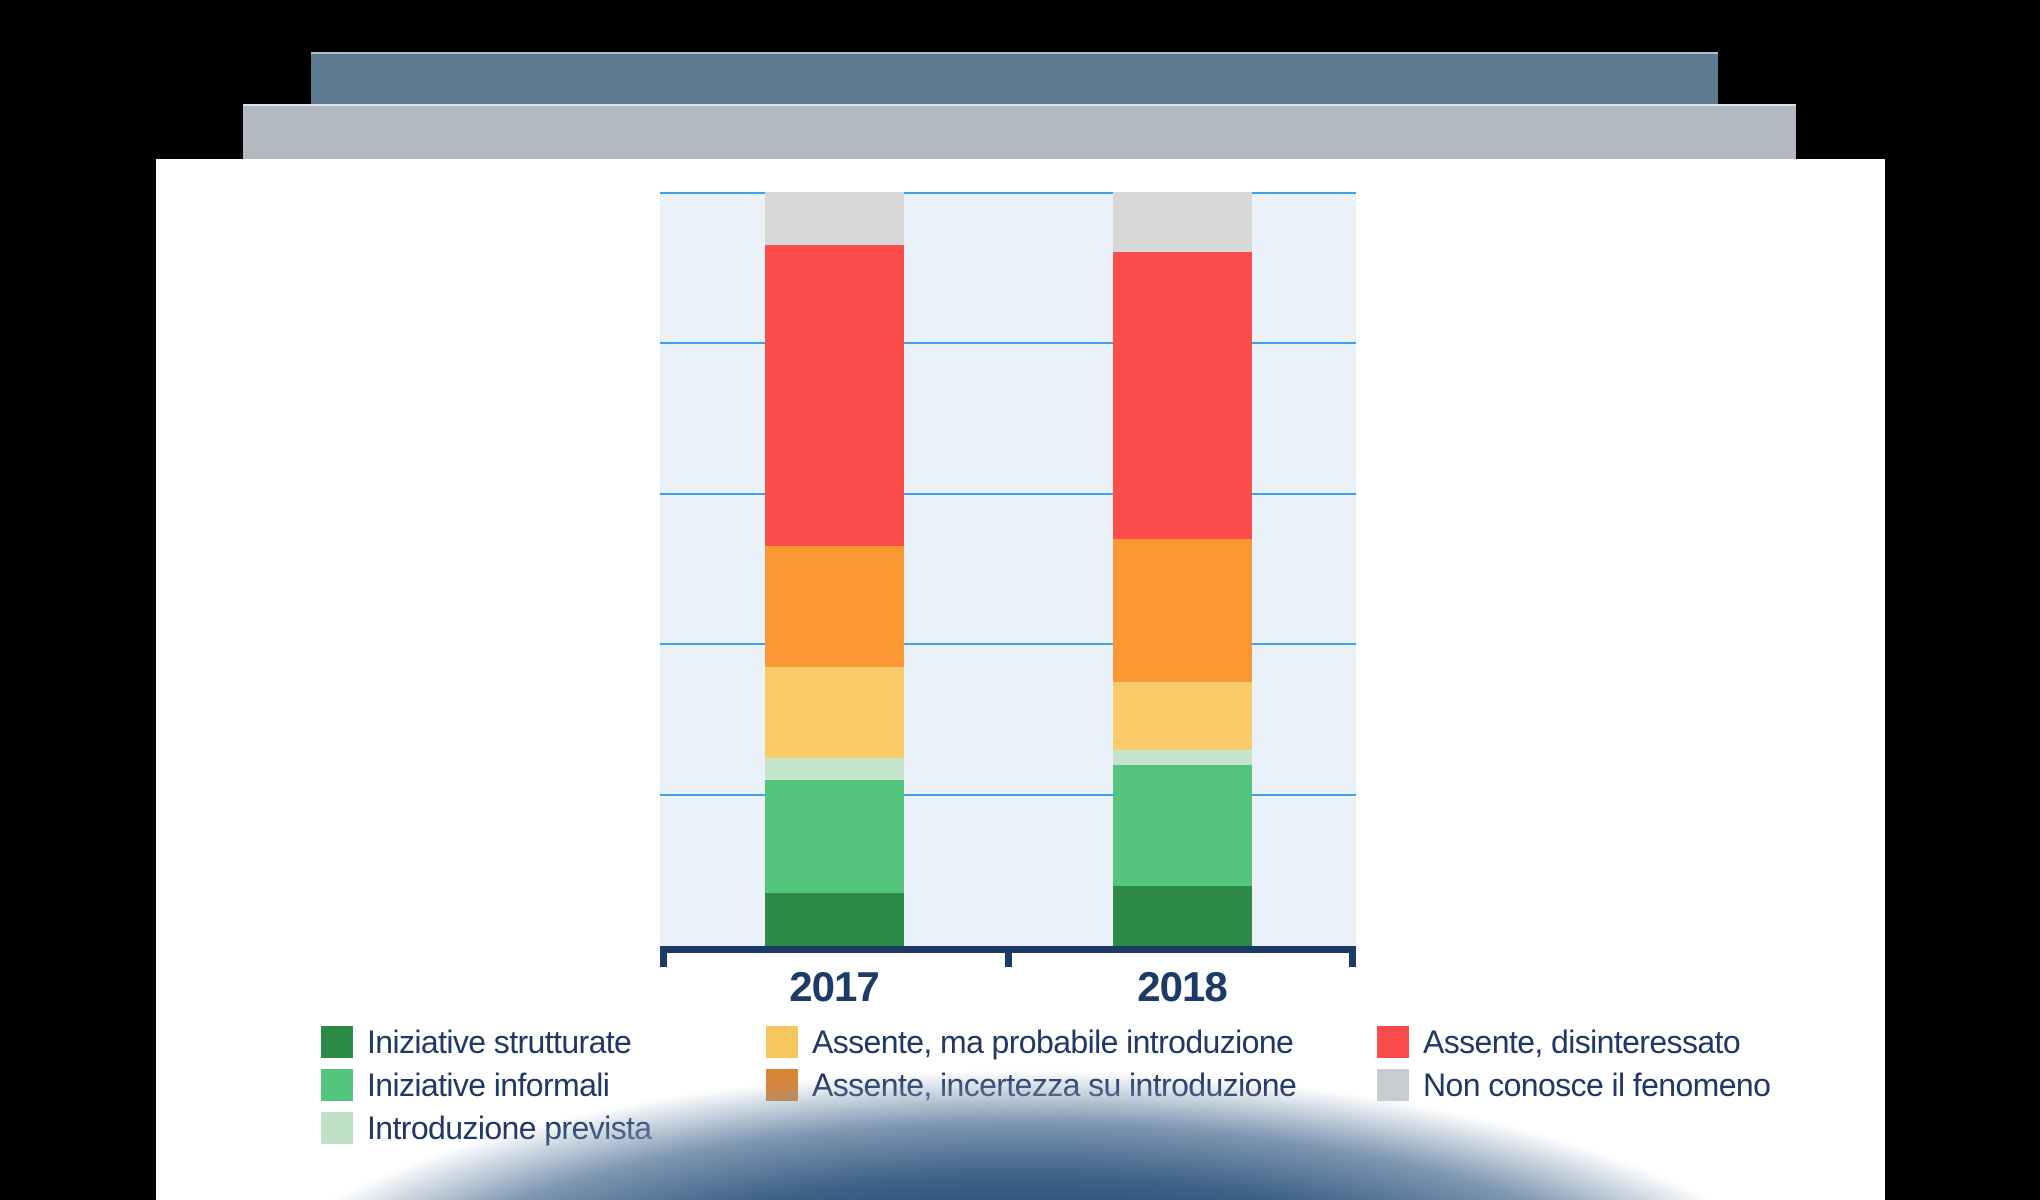  I want to click on stacked-bar-2018, so click(1182, 569).